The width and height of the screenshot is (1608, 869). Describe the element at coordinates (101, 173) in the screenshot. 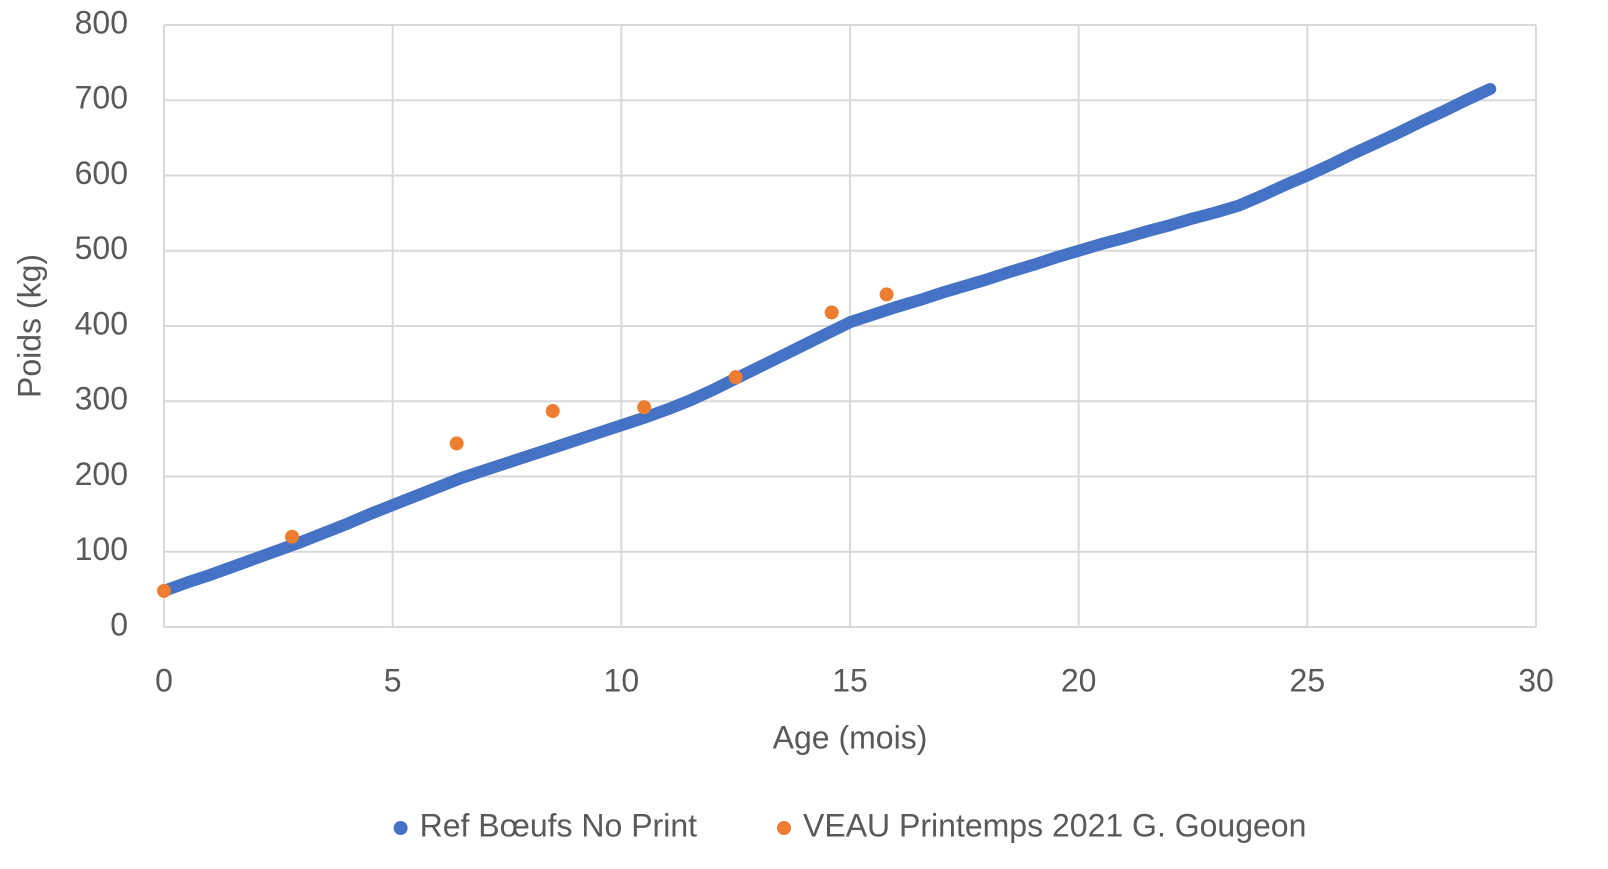

I see `y-tick-label: 600` at that location.